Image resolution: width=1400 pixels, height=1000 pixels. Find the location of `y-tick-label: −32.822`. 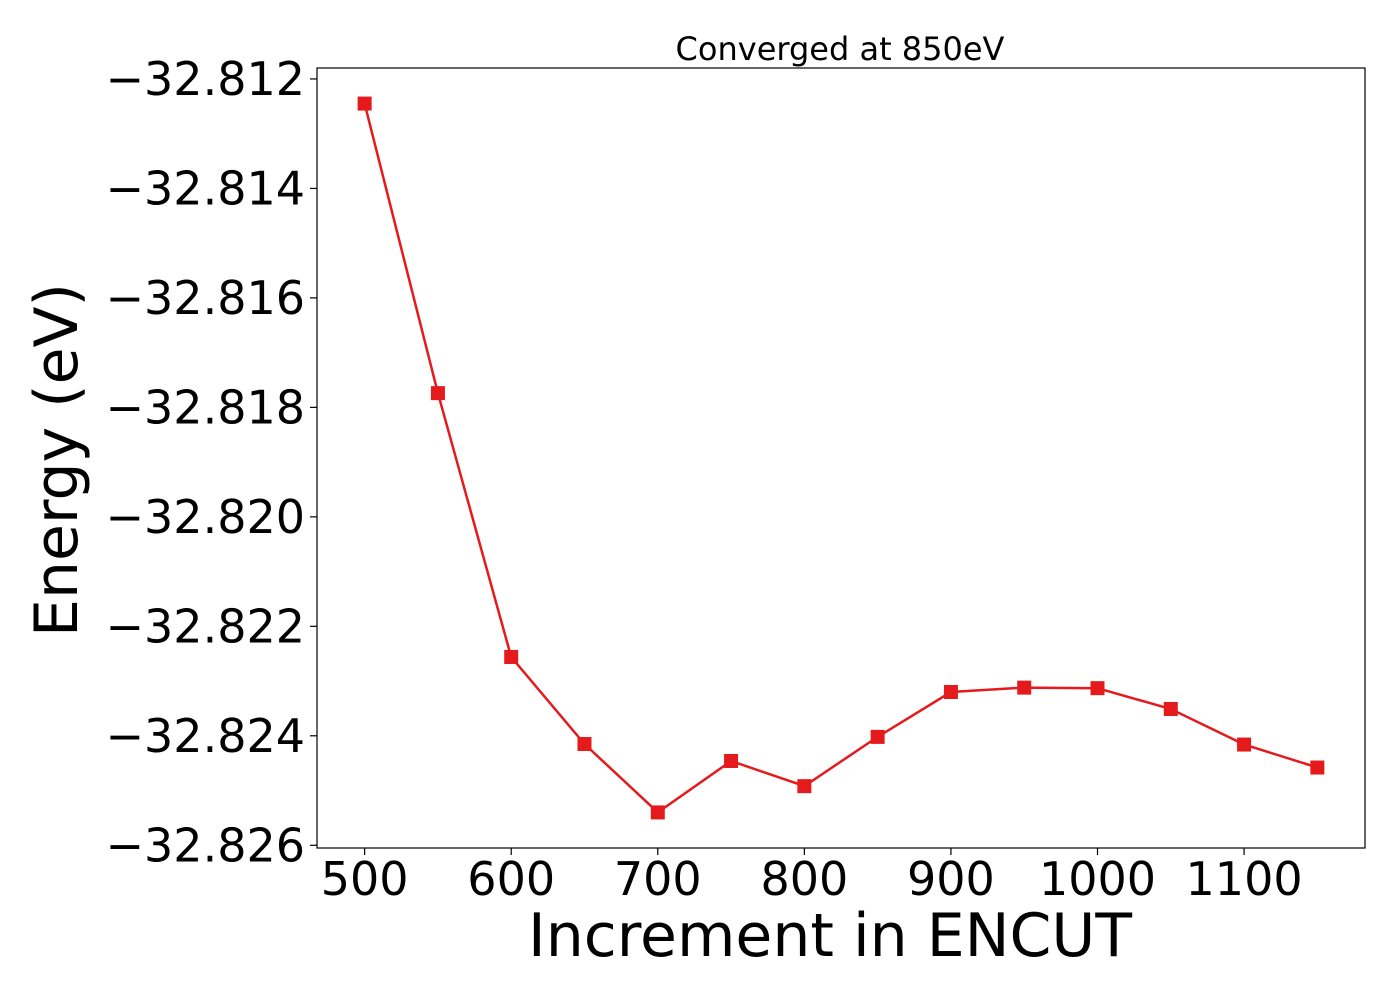

y-tick-label: −32.822 is located at coordinates (206, 626).